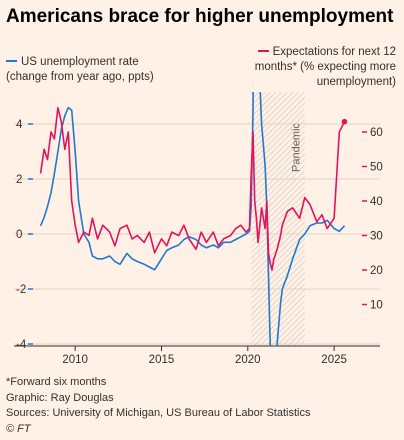 Image resolution: width=404 pixels, height=440 pixels. Describe the element at coordinates (200, 16) in the screenshot. I see `chart-title: Americans brace for higher unemployment` at that location.